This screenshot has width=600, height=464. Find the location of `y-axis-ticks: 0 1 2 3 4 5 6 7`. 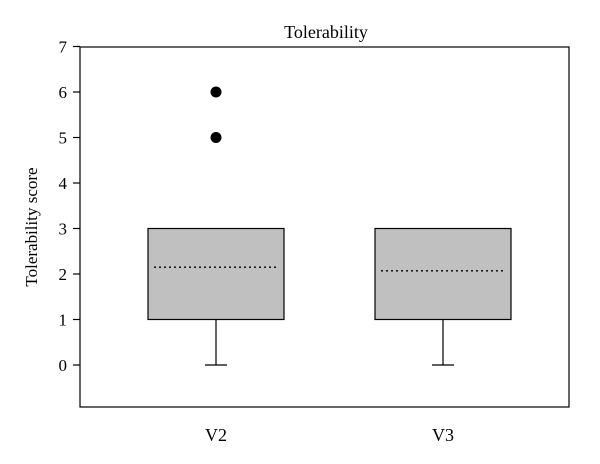

y-axis-ticks: 0 1 2 3 4 5 6 7 is located at coordinates (69, 206).